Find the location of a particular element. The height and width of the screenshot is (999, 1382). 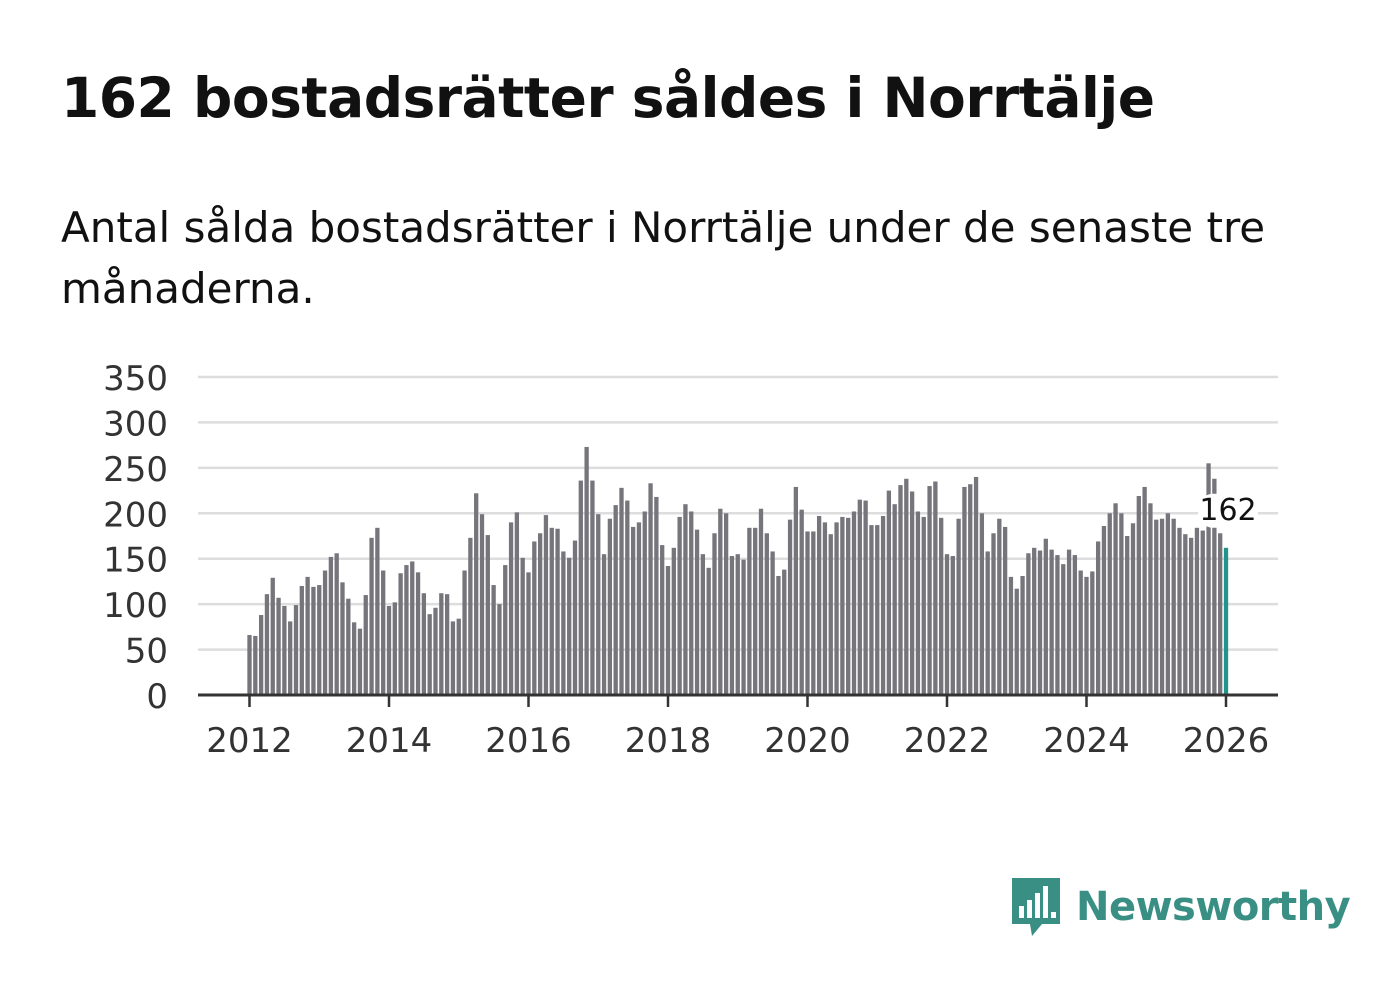

annotation-halo is located at coordinates (1228, 510).